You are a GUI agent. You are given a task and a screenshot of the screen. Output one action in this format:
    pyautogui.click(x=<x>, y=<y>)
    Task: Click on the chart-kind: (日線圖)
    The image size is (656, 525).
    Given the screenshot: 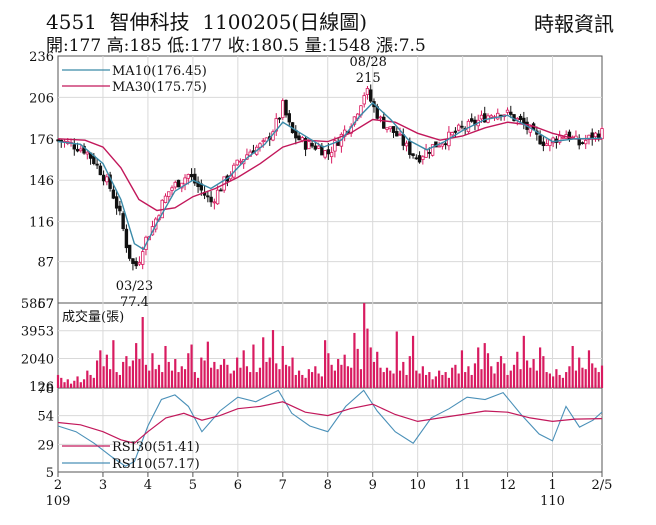 What is the action you would take?
    pyautogui.click(x=329, y=22)
    